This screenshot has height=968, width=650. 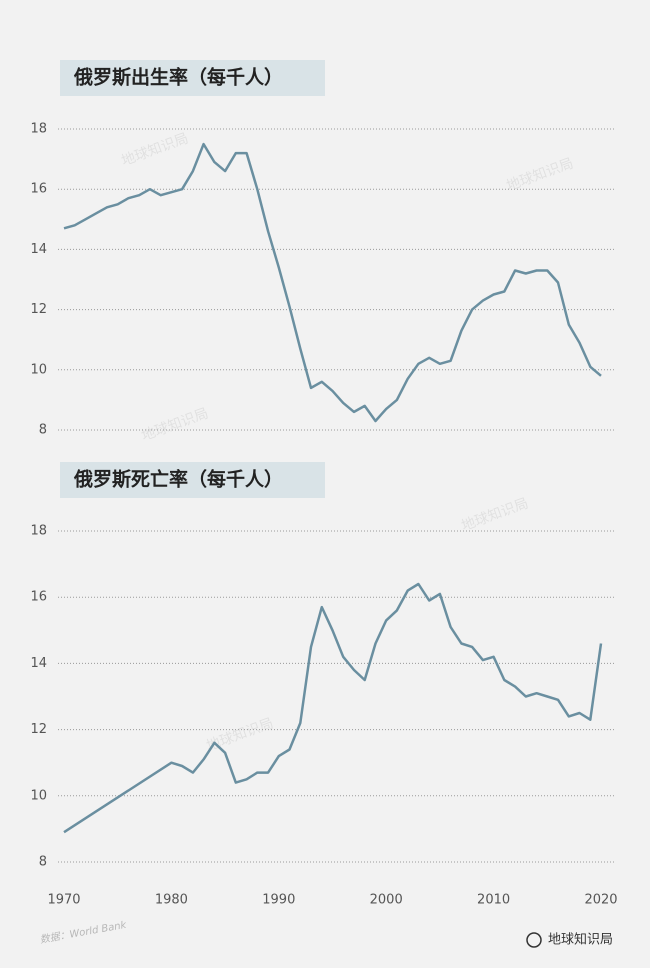 I want to click on chart-title: 俄罗斯死亡率（每千人）, so click(x=178, y=479).